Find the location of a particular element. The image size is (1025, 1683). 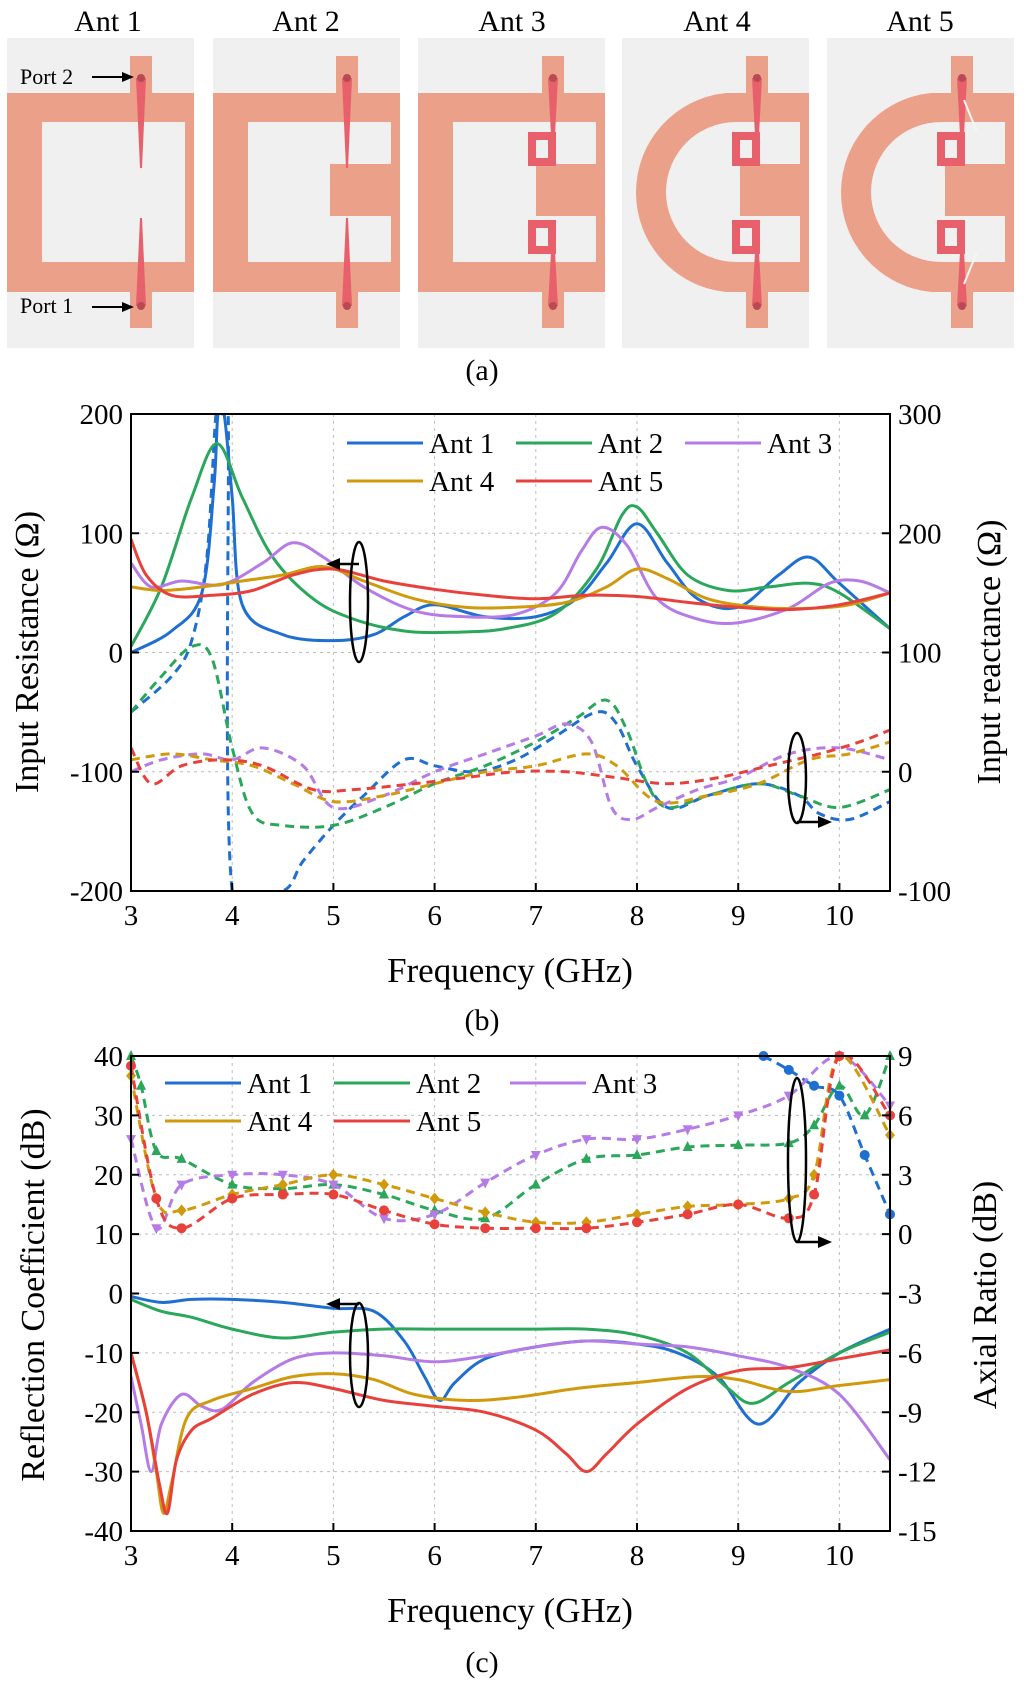

ant1-feed-bottom is located at coordinates (141, 262).